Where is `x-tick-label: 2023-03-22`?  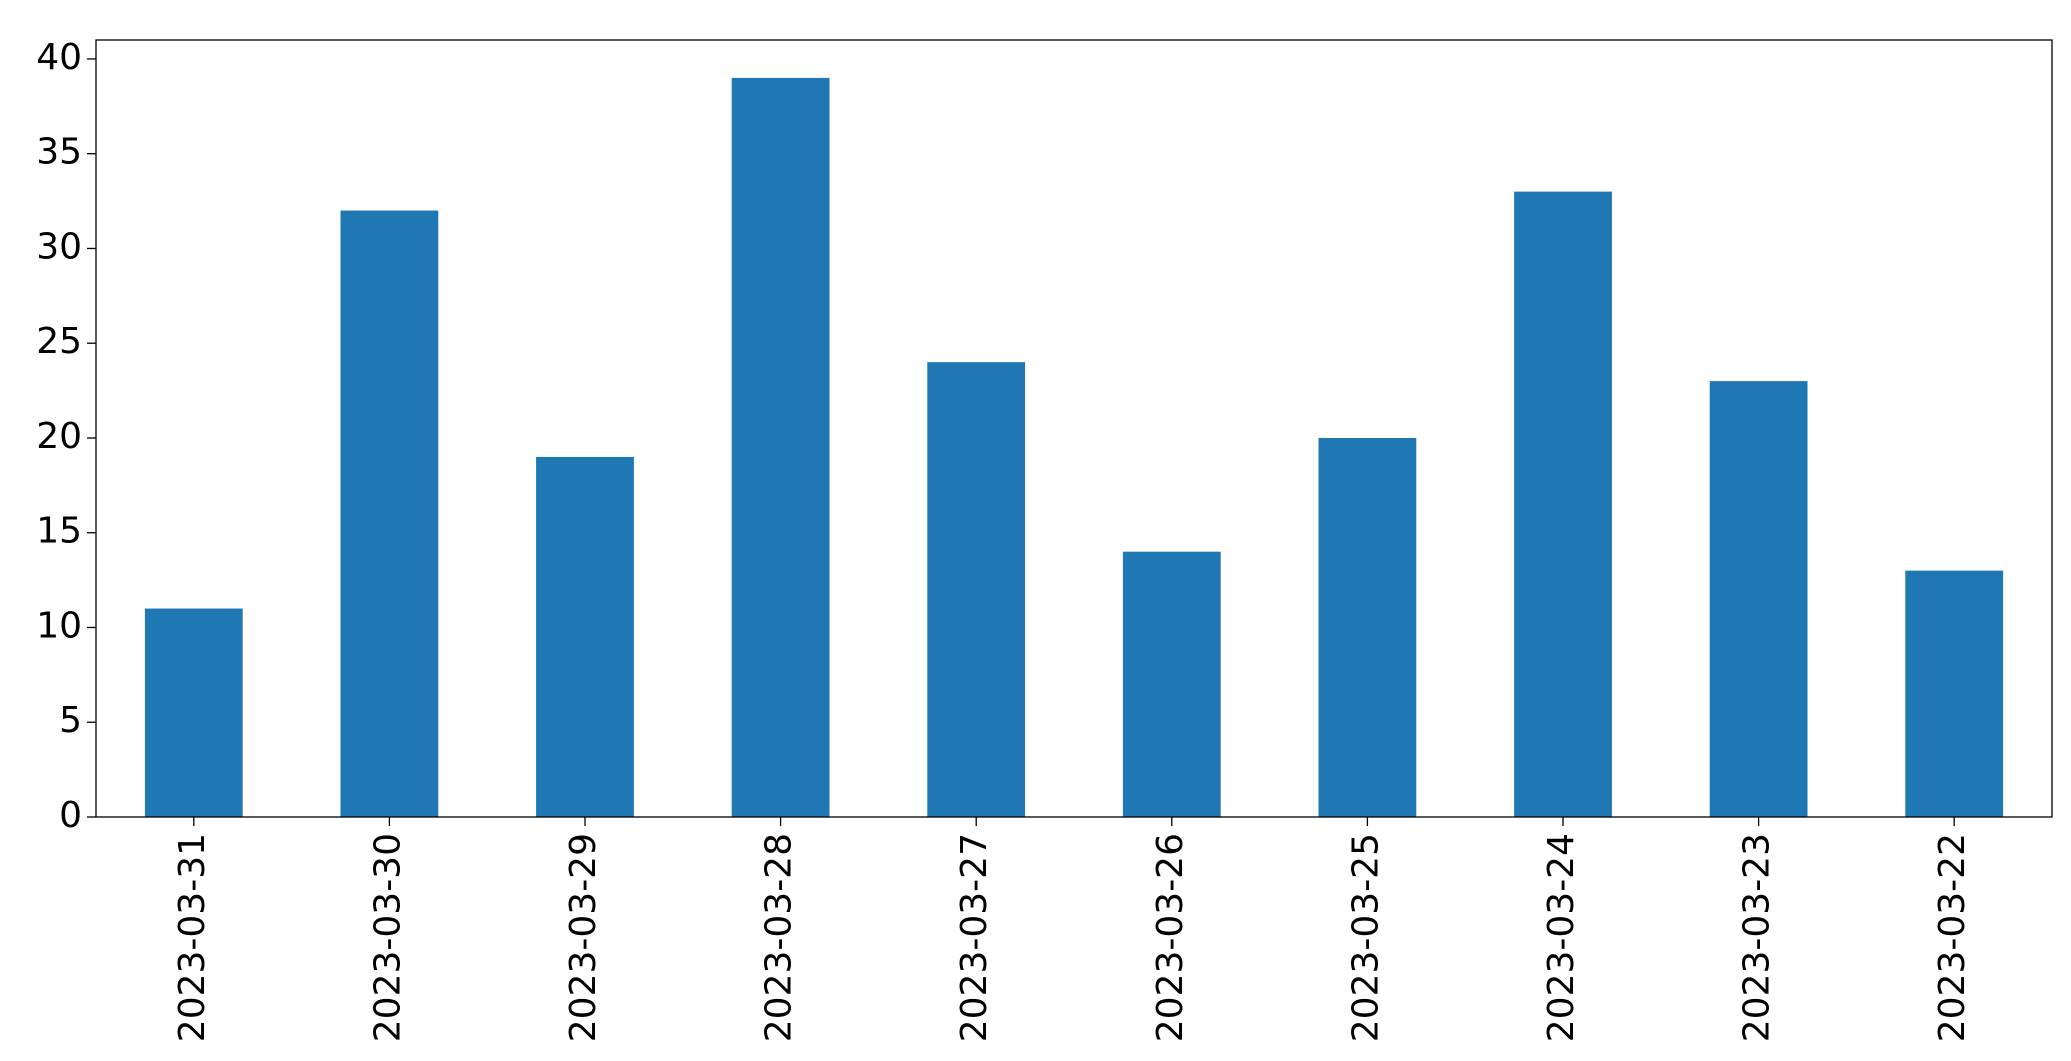
x-tick-label: 2023-03-22 is located at coordinates (1952, 937).